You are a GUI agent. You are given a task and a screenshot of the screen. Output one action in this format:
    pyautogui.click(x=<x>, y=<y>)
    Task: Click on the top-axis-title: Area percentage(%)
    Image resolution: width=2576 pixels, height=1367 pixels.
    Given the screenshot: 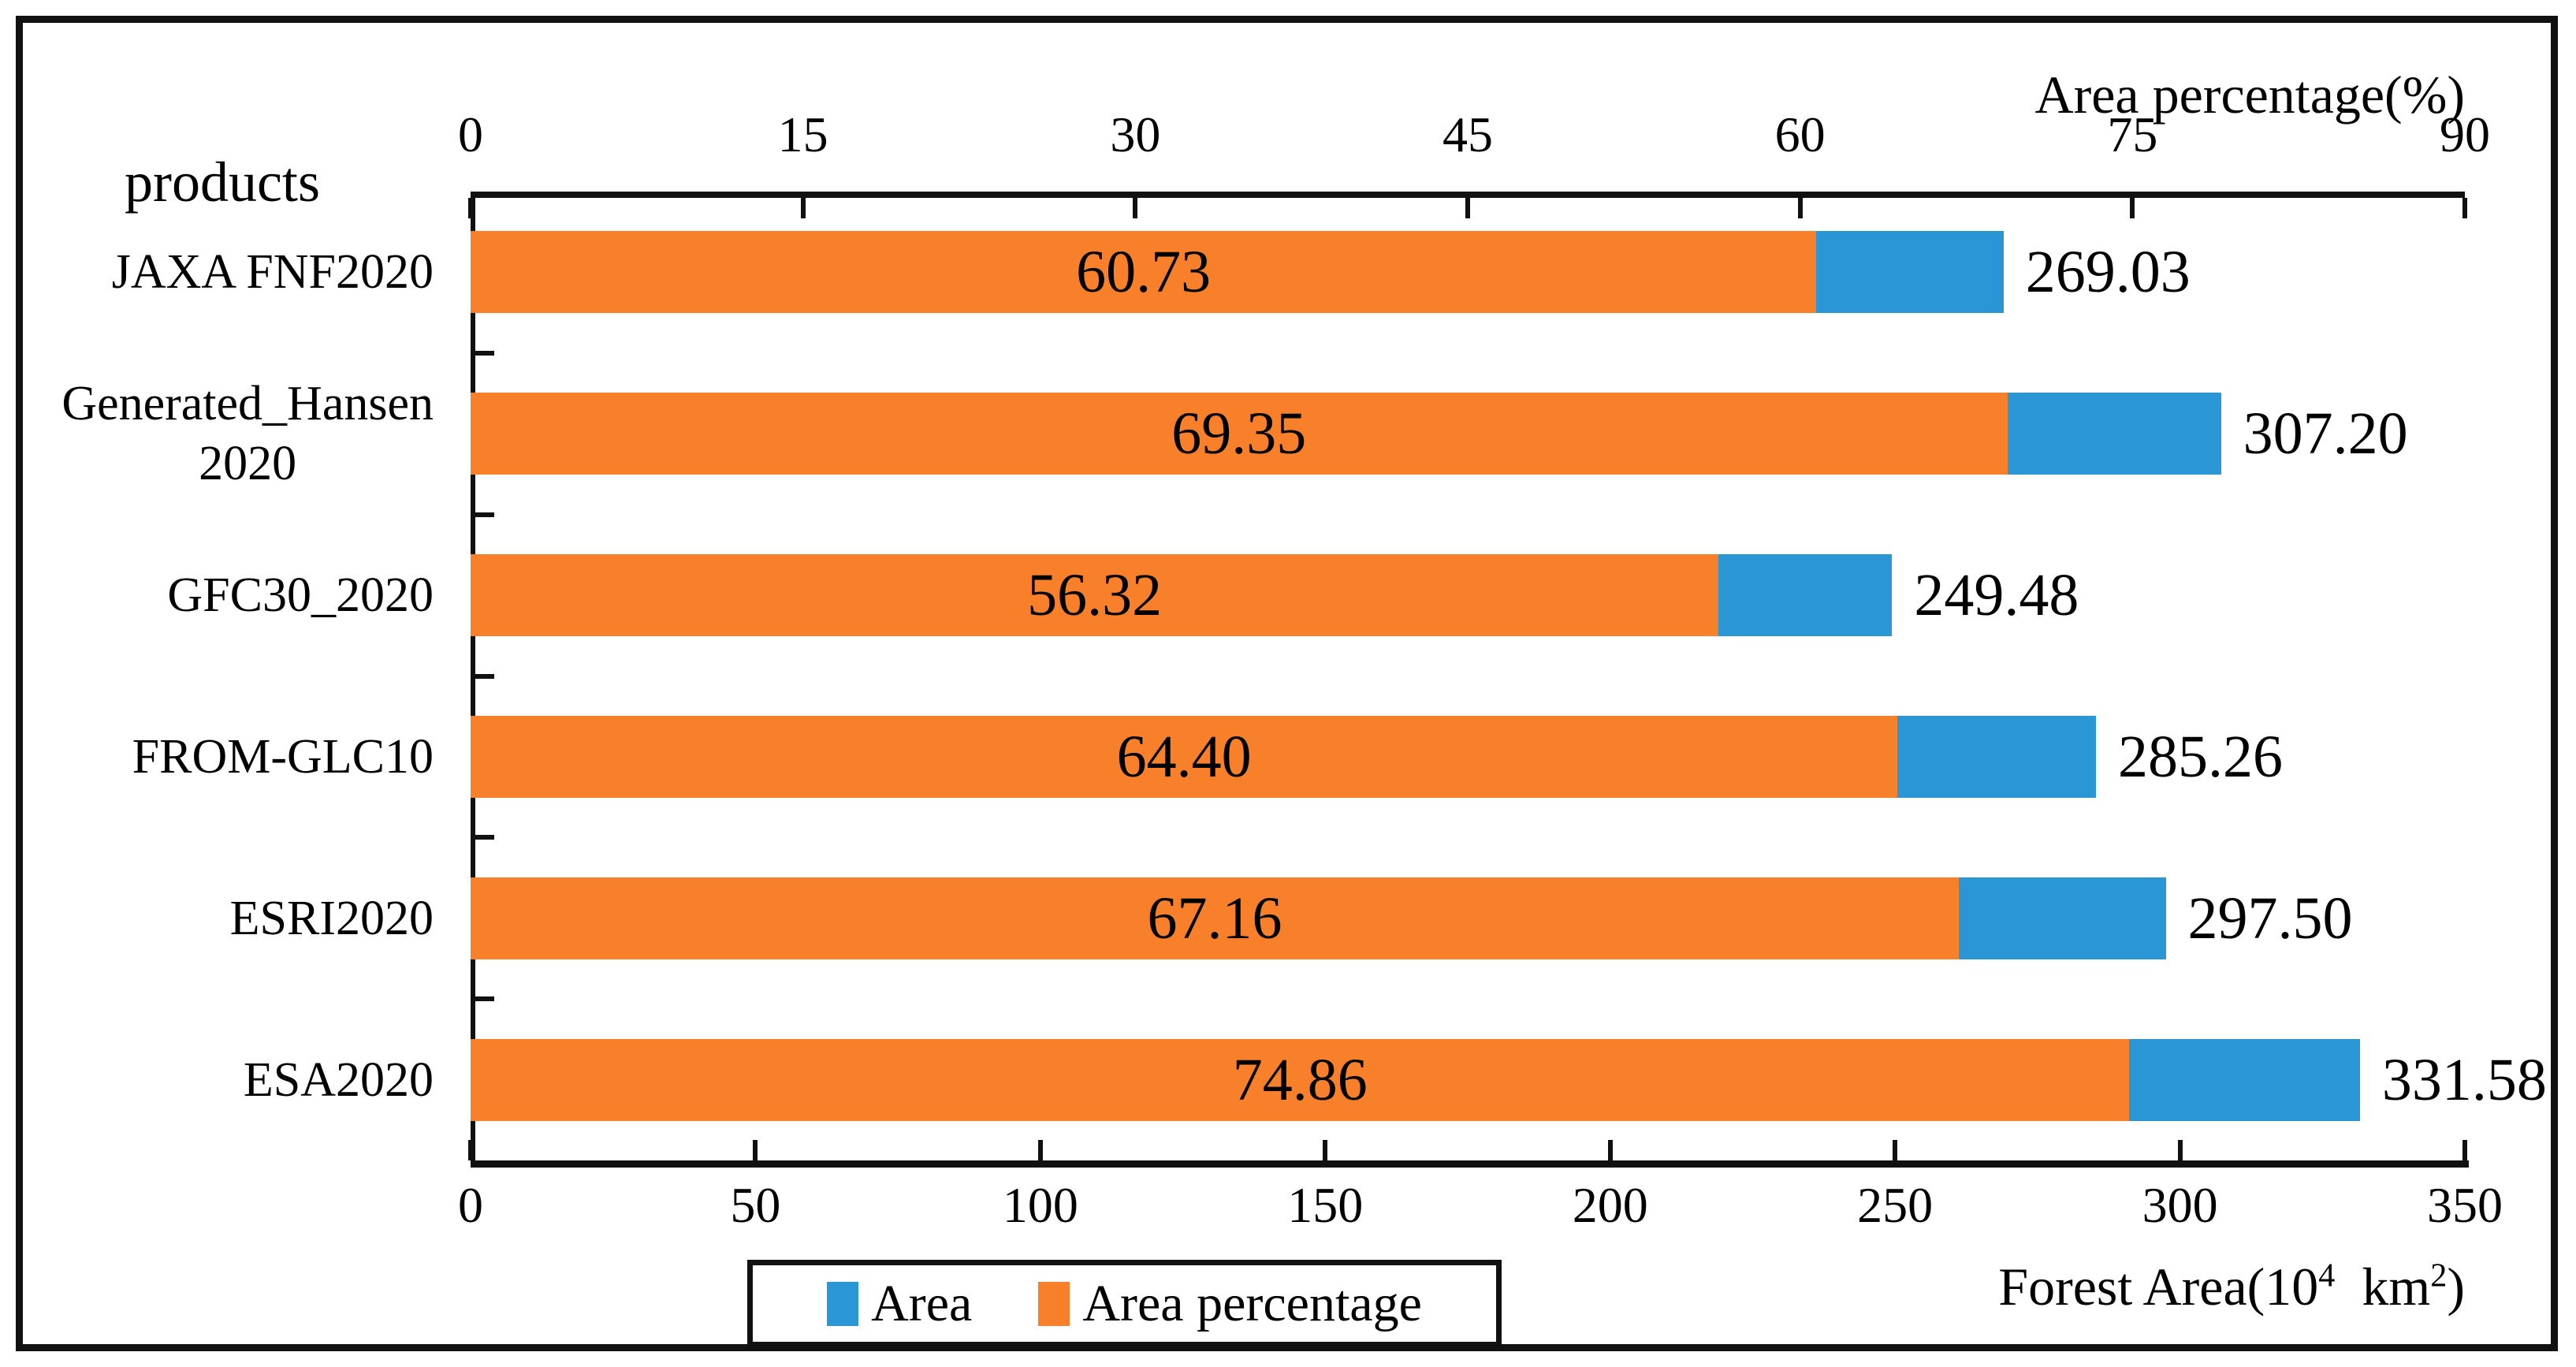 What is the action you would take?
    pyautogui.click(x=2250, y=95)
    